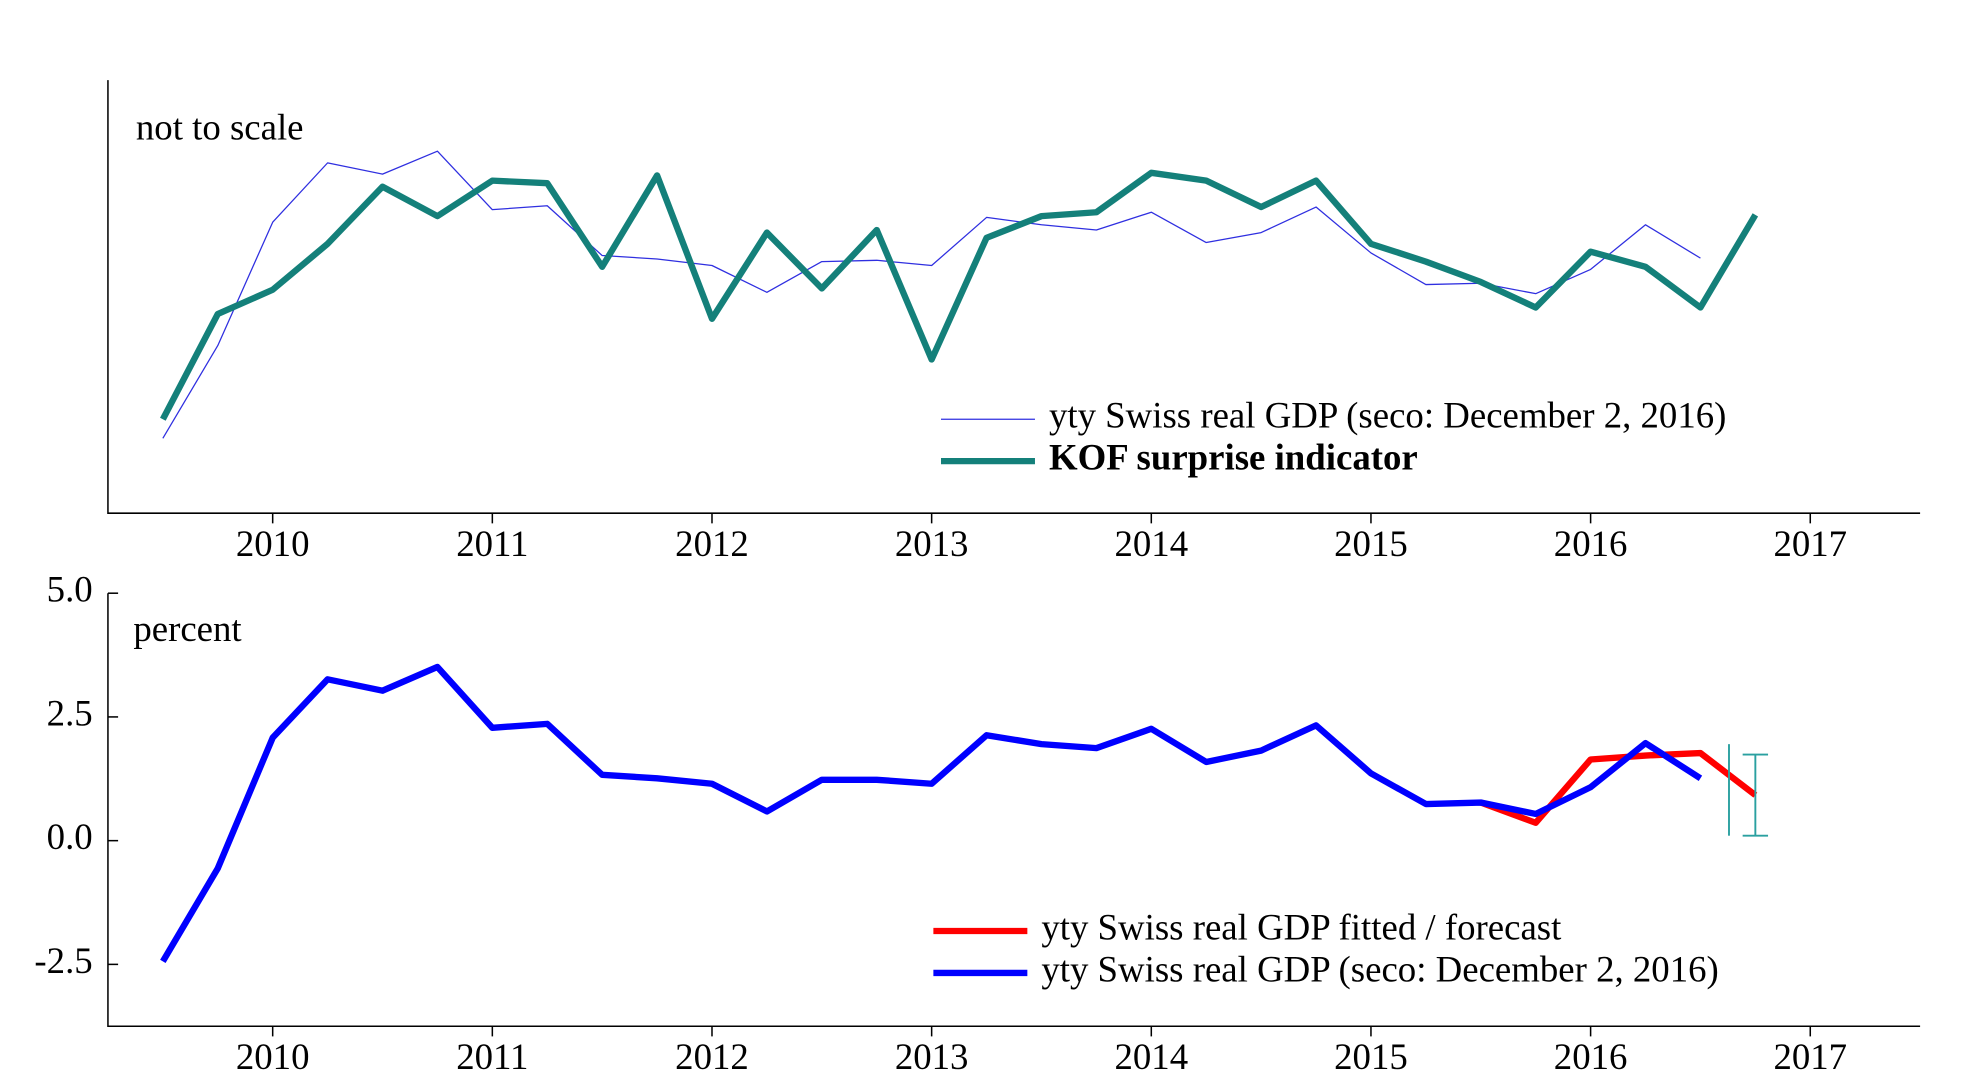  Describe the element at coordinates (70, 589) in the screenshot. I see `y-tick-label: 5.0` at that location.